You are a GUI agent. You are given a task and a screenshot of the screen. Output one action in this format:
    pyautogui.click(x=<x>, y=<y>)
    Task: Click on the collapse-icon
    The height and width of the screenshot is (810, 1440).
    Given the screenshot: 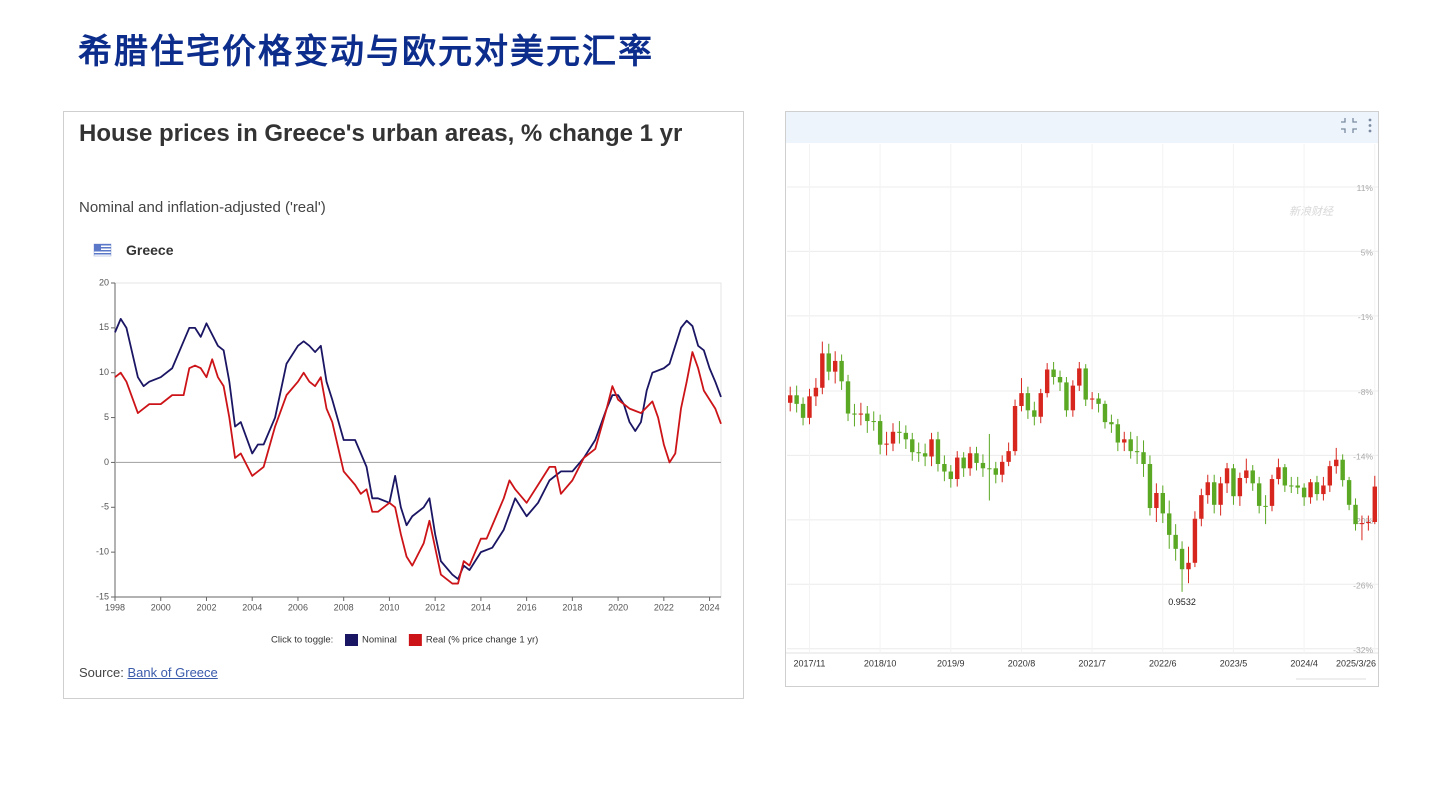 What is the action you would take?
    pyautogui.click(x=1349, y=125)
    